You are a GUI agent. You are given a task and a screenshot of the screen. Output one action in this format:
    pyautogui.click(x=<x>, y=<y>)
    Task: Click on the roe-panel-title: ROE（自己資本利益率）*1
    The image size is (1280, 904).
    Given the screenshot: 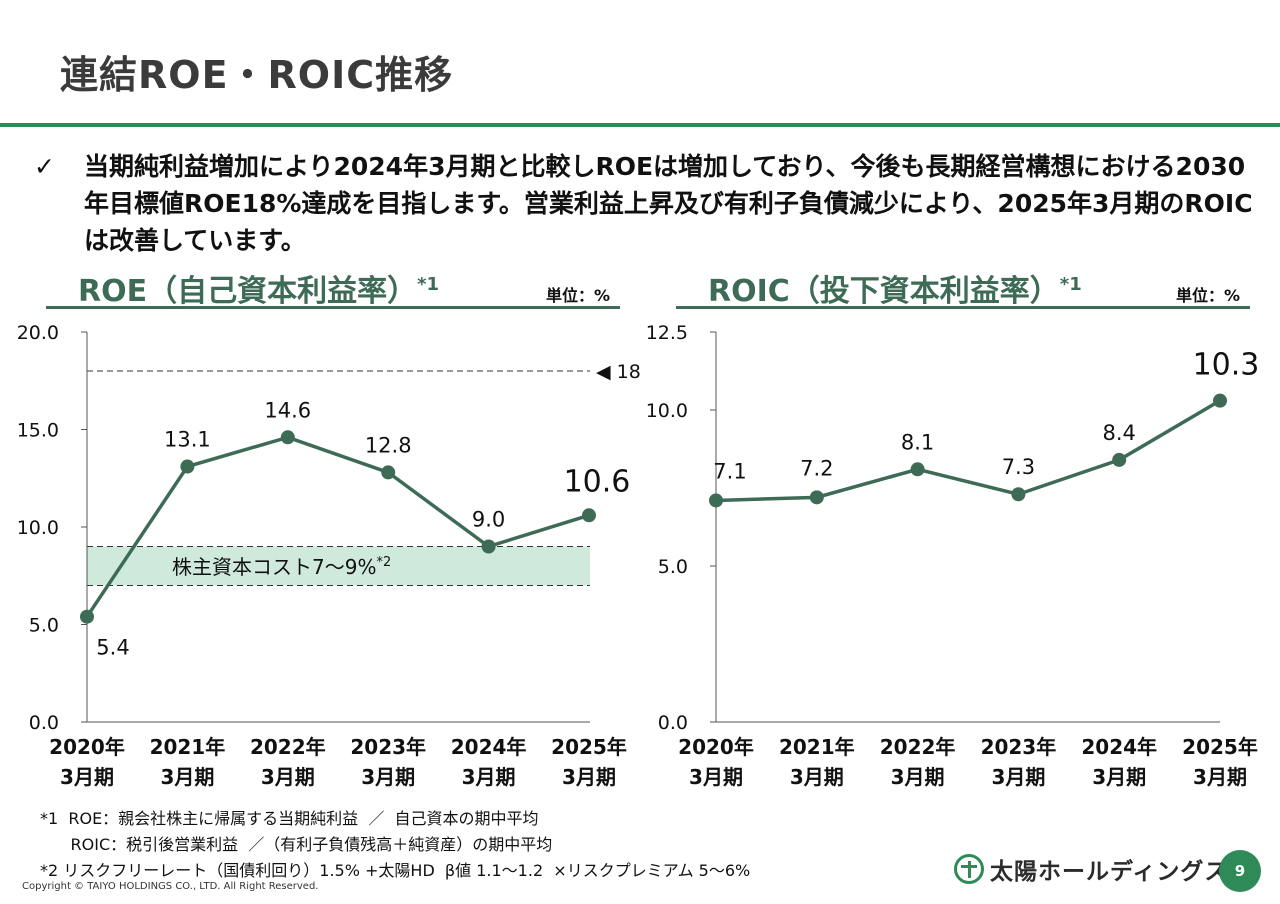 What is the action you would take?
    pyautogui.click(x=258, y=288)
    